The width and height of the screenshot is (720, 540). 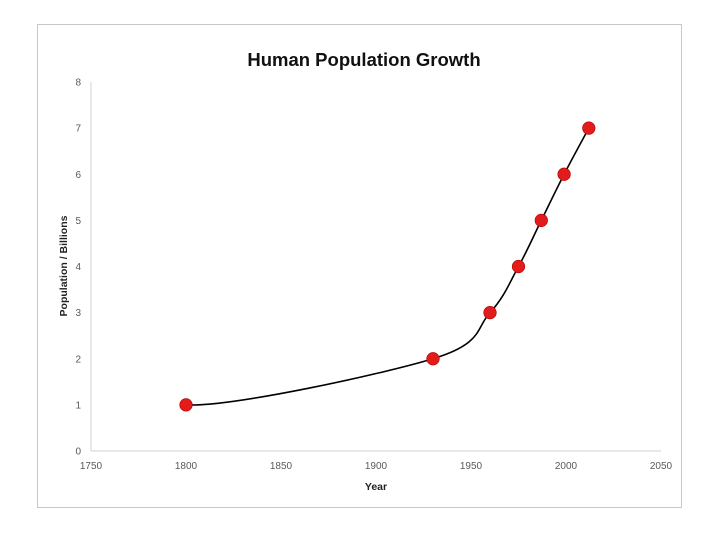 I want to click on x-tick-labels: 1750 1800 1850 1900 1950 2000 2050, so click(x=376, y=466).